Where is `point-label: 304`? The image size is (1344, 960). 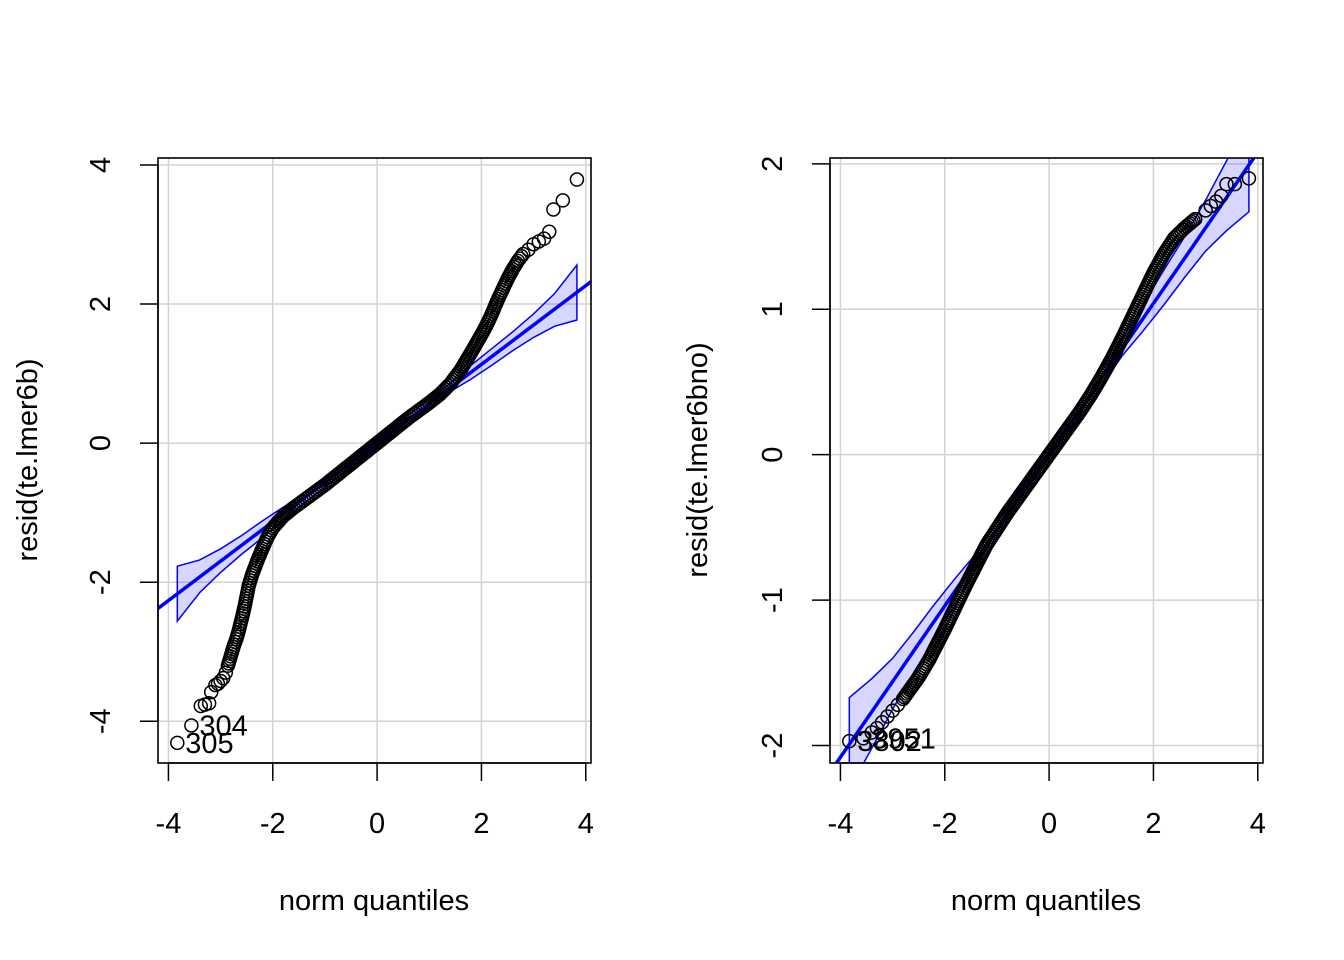
point-label: 304 is located at coordinates (223, 726).